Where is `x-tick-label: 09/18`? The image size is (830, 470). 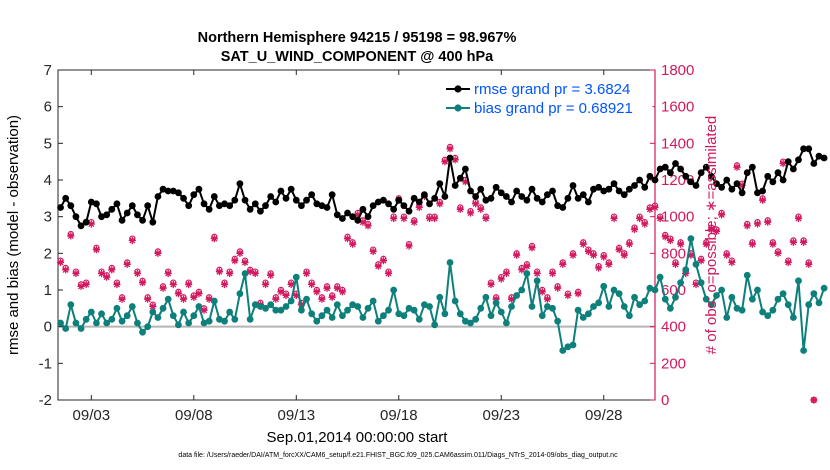
x-tick-label: 09/18 is located at coordinates (399, 415).